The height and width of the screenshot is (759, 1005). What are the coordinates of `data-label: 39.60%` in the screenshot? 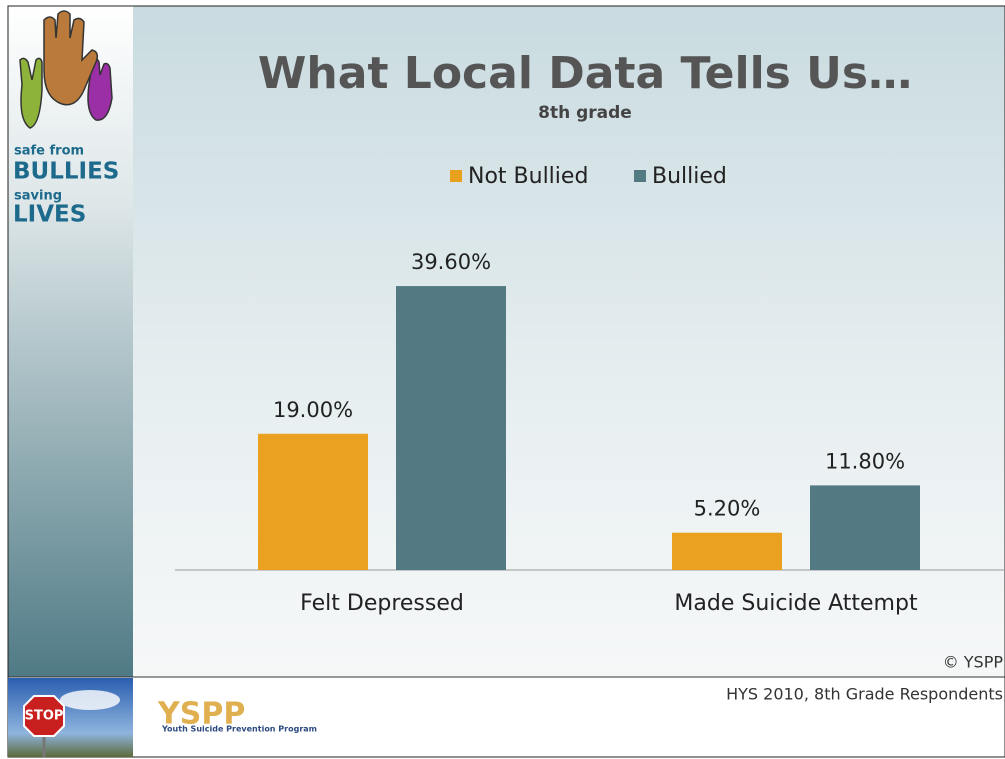 It's located at (451, 262).